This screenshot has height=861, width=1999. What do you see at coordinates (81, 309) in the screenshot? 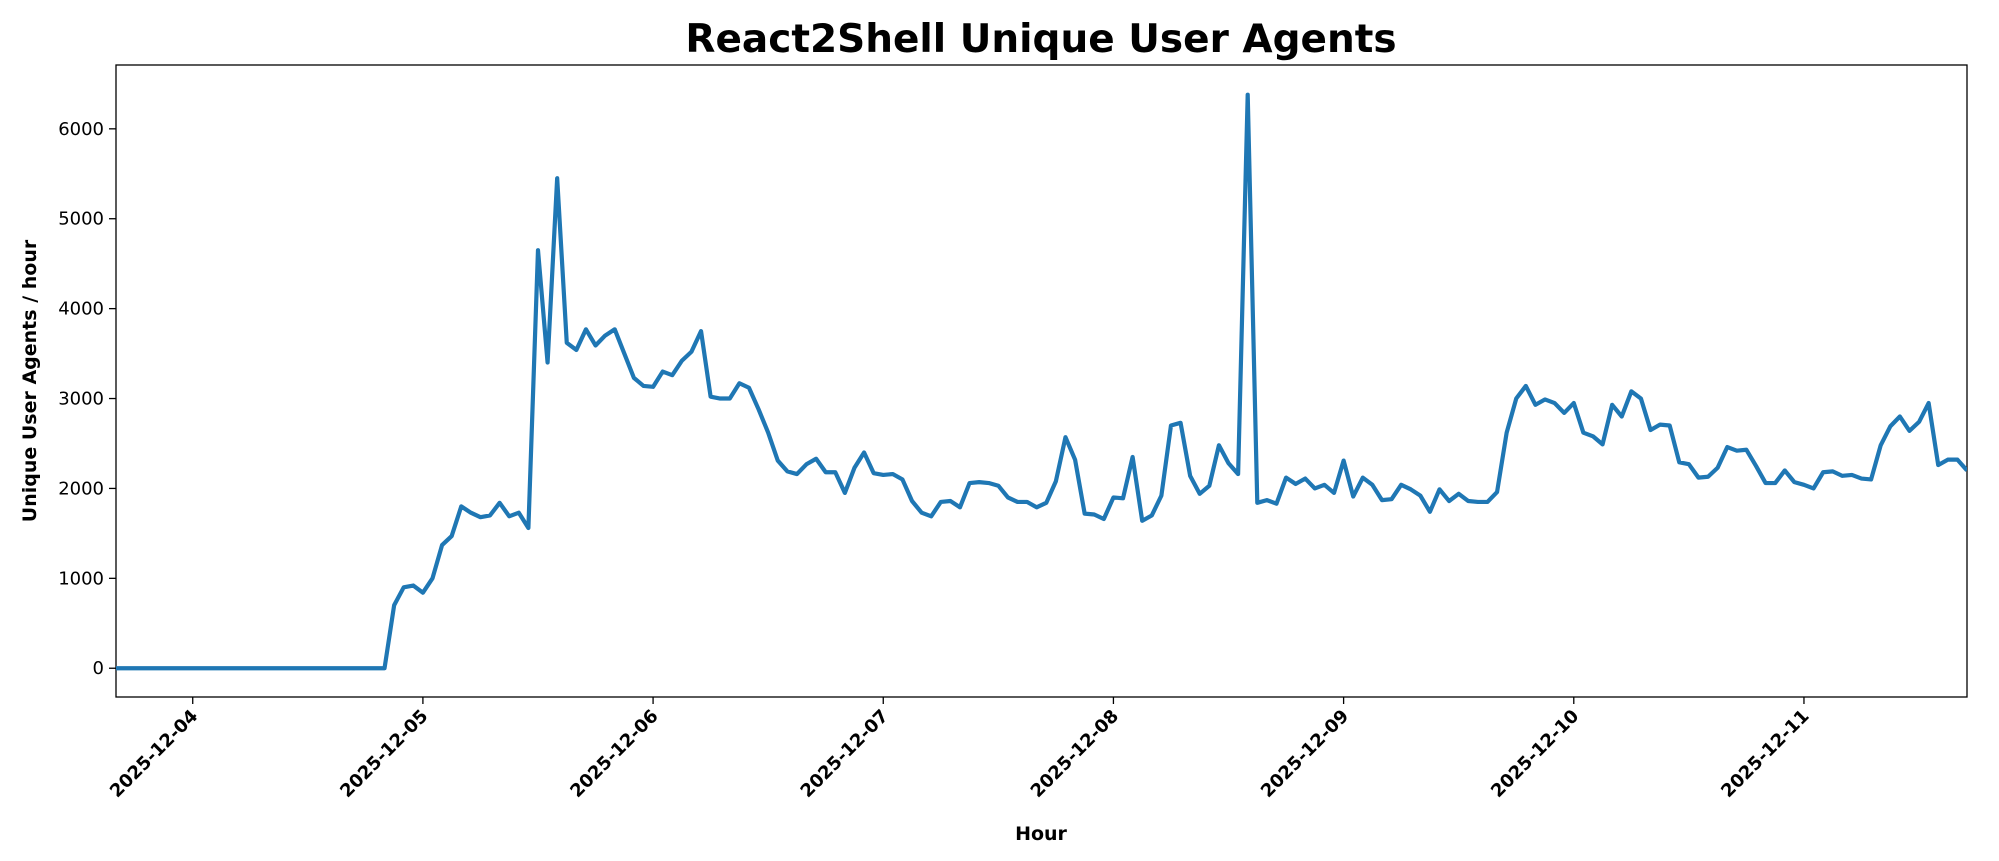
I see `y-tick-label: 4000` at bounding box center [81, 309].